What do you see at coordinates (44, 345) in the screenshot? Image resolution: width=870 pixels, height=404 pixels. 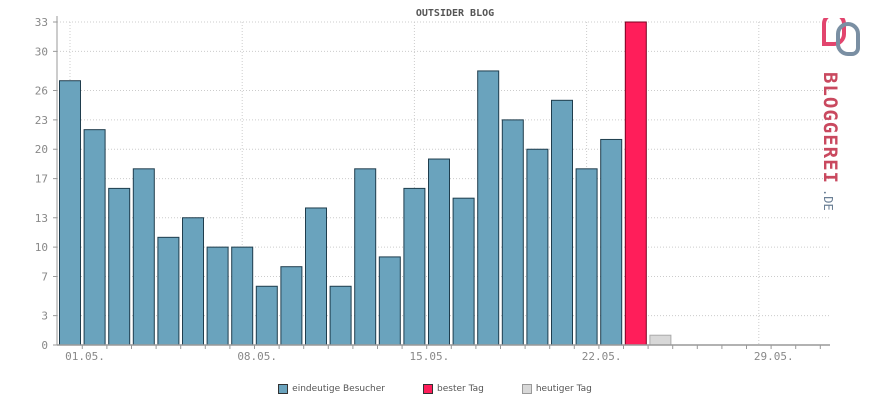 I see `y-tick-label: 0` at bounding box center [44, 345].